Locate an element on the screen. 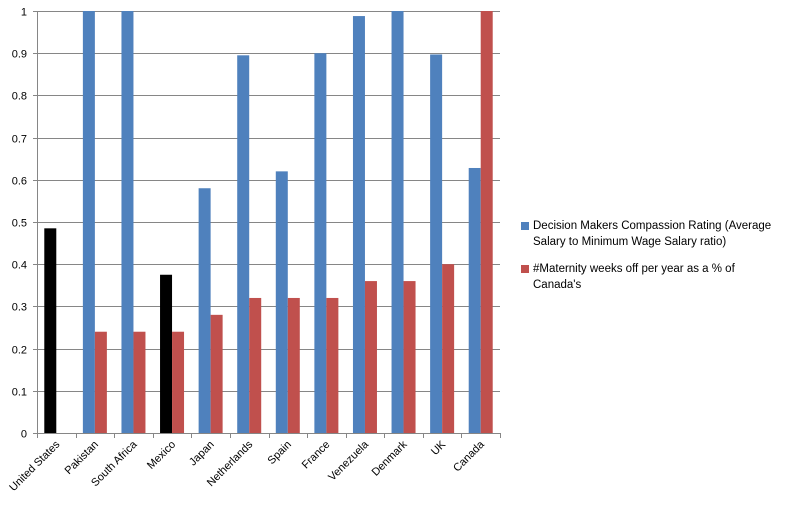 This screenshot has height=512, width=792. x-tick-label: Japan is located at coordinates (202, 454).